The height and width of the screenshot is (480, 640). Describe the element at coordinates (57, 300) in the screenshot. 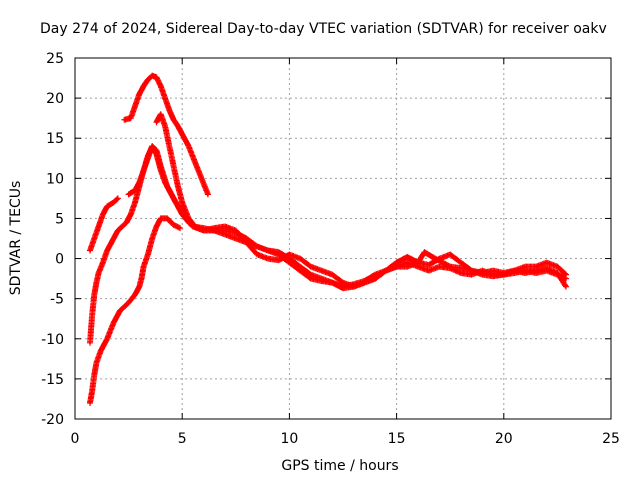

I see `y-tick-label: -5` at that location.